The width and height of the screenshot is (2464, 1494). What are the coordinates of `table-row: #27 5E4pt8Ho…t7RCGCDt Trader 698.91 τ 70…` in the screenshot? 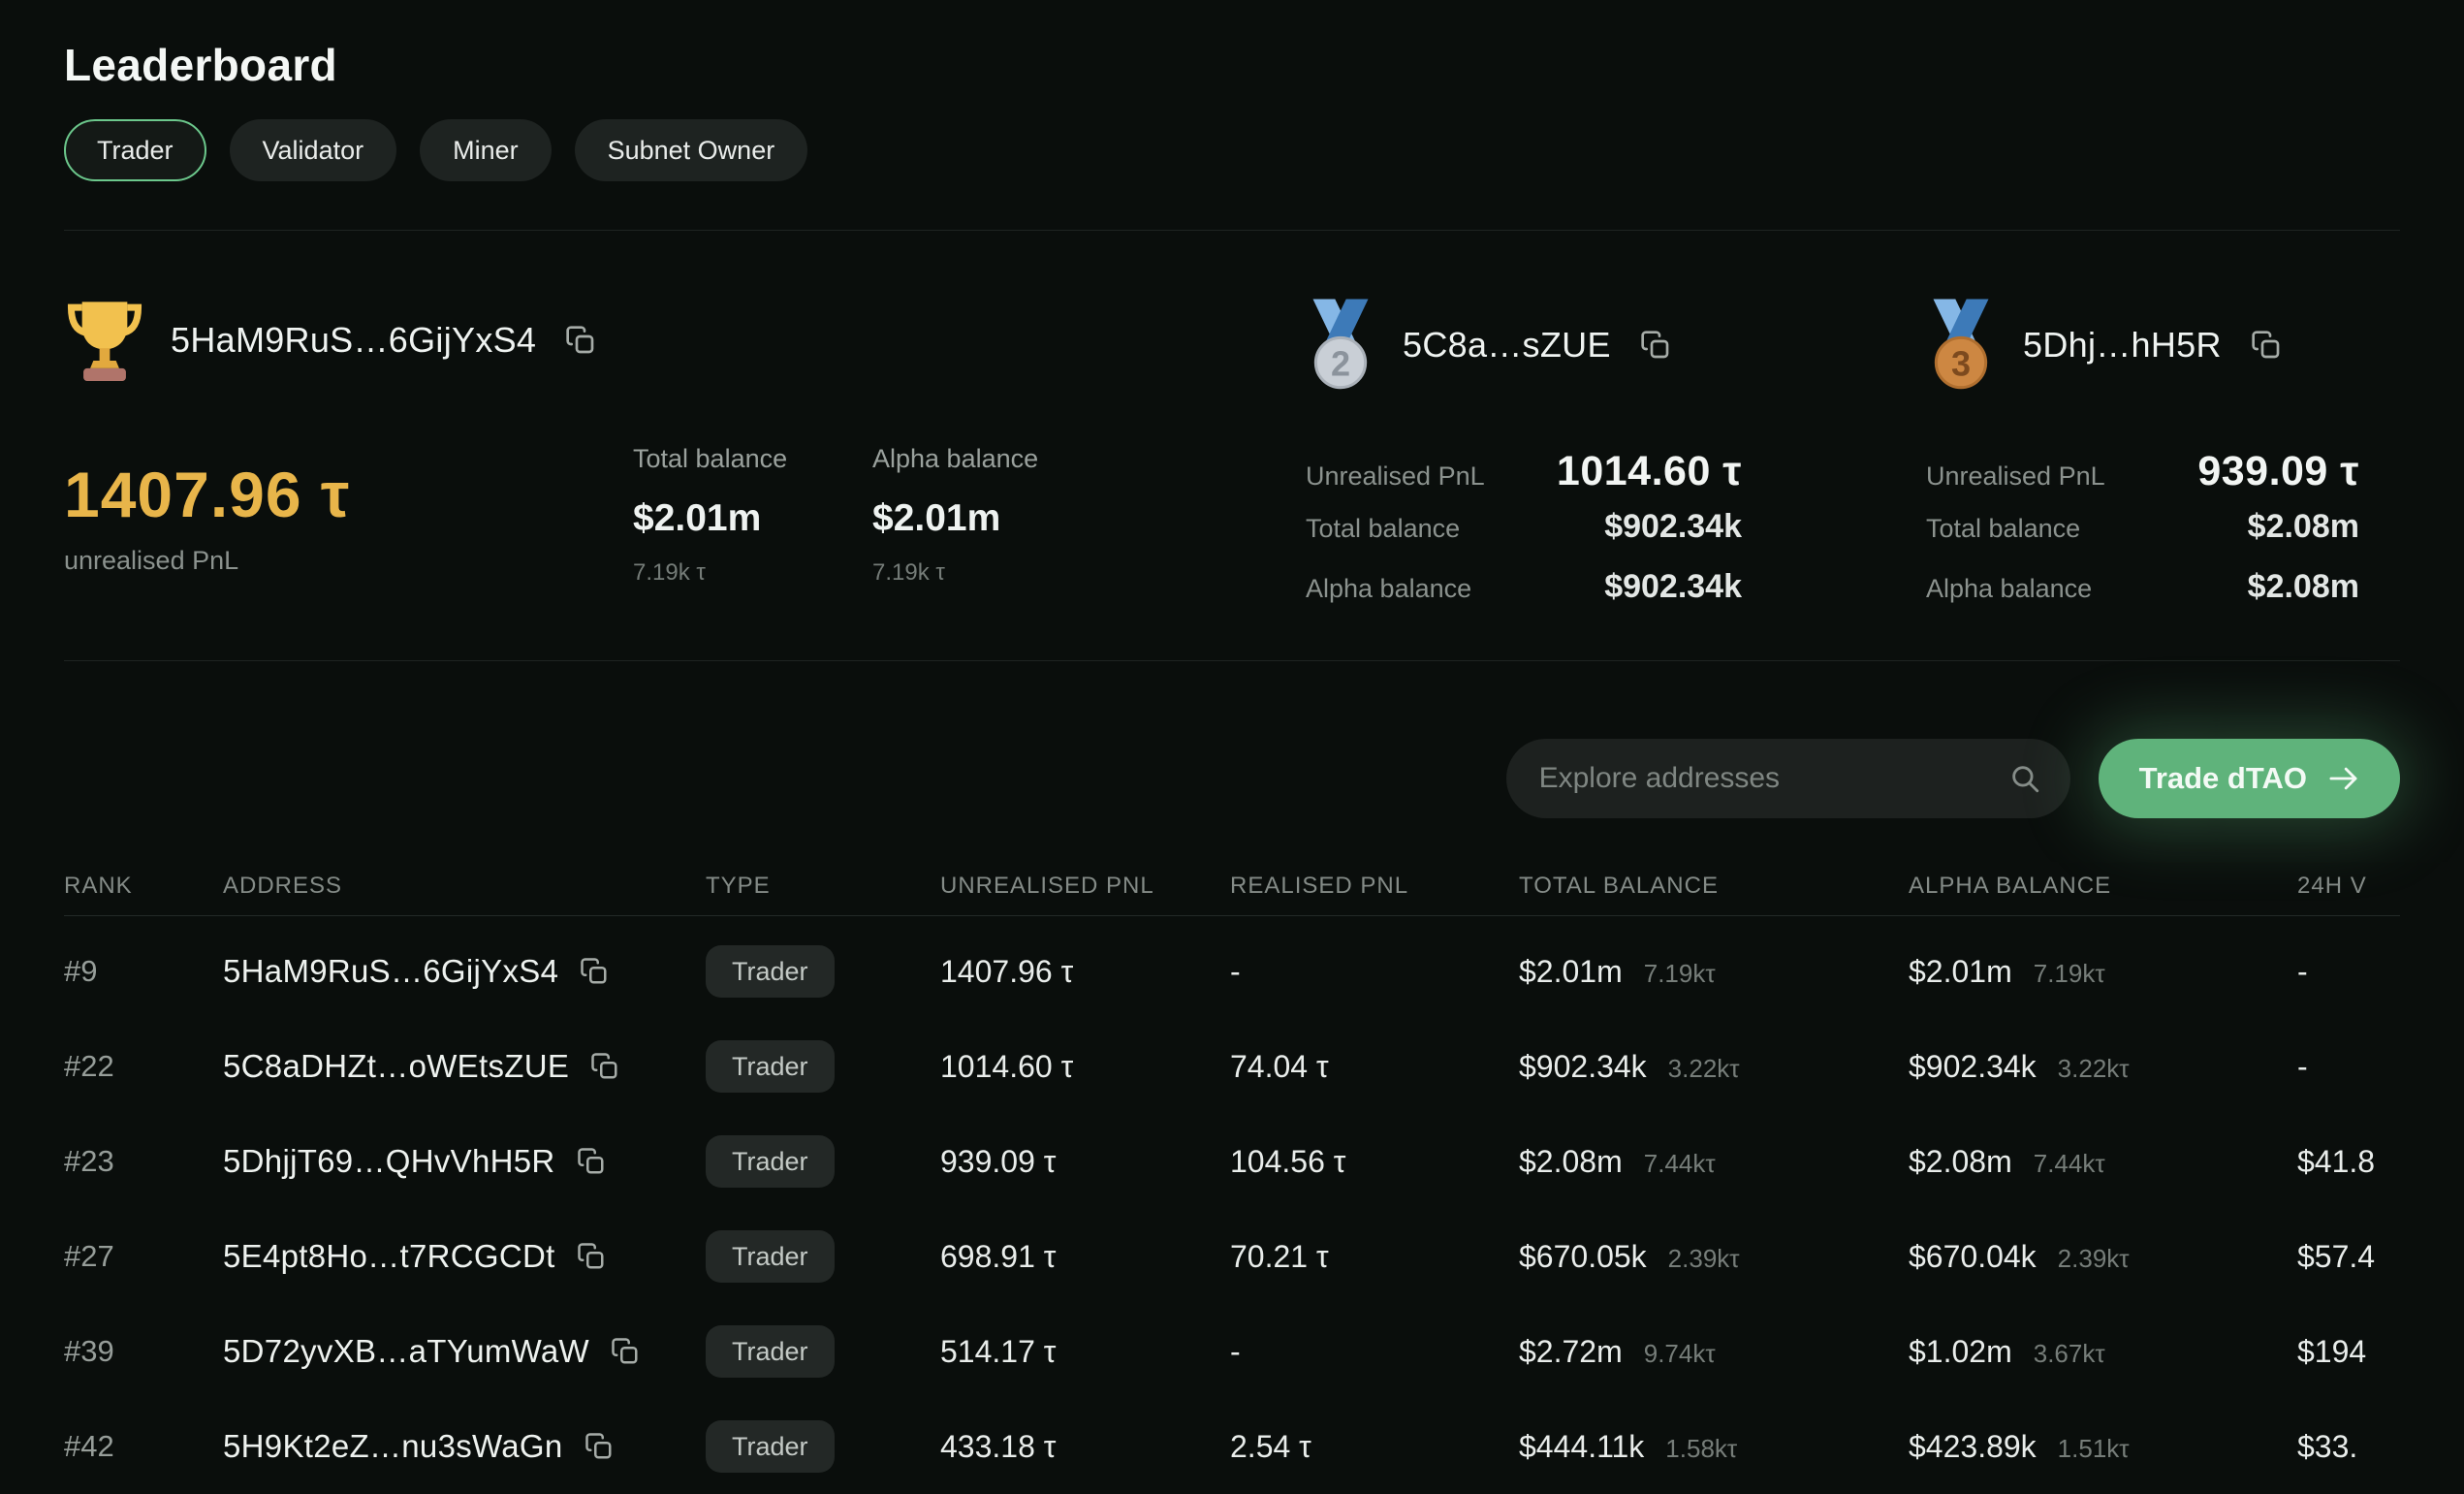 It's located at (1232, 1256).